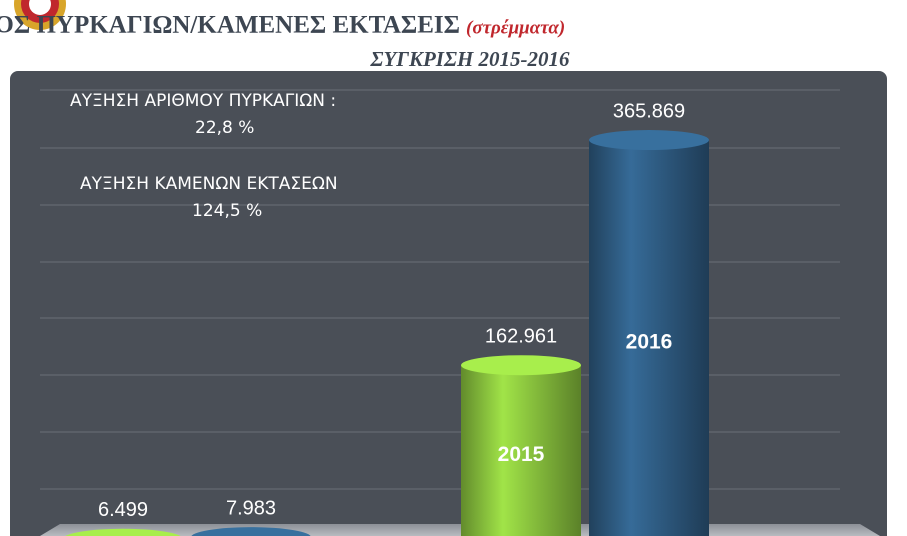 This screenshot has height=536, width=907. Describe the element at coordinates (203, 101) in the screenshot. I see `annotation: ΑΥΞΗΣΗ ΑΡΙΘΜΟΥ ΠΥΡΚΑΓΙΩΝ :` at that location.